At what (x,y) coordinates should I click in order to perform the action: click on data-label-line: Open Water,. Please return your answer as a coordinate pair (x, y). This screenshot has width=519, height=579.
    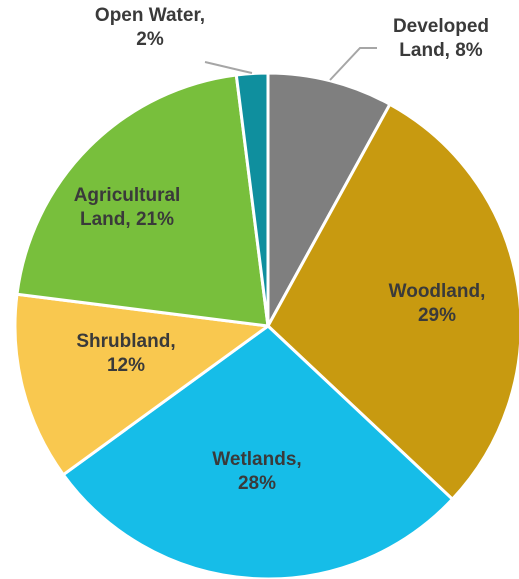
    Looking at the image, I should click on (150, 15).